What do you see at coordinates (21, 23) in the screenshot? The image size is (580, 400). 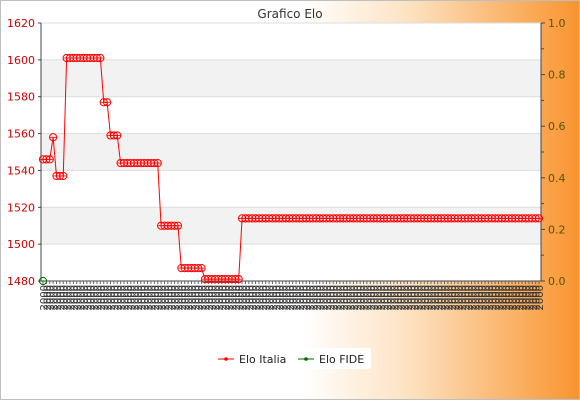 I see `y-tick-label-left: 1620` at bounding box center [21, 23].